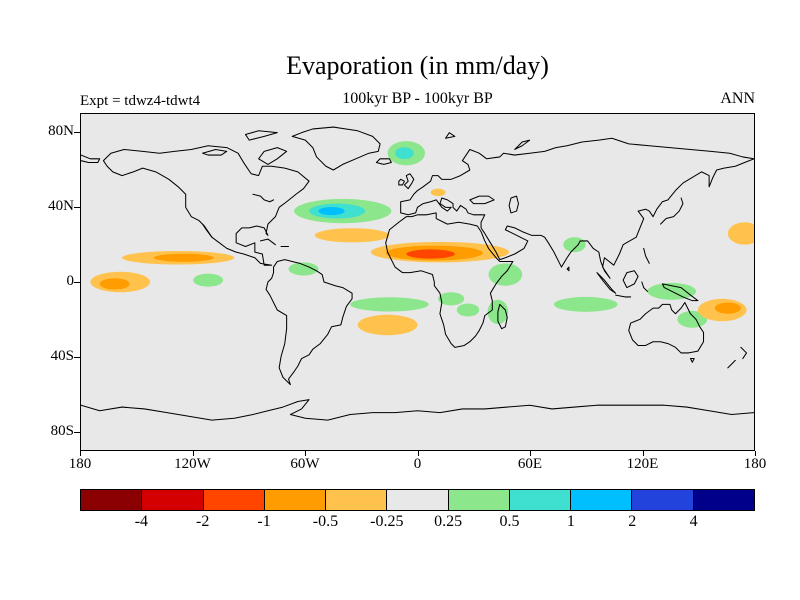 Image resolution: width=800 pixels, height=600 pixels. Describe the element at coordinates (352, 235) in the screenshot. I see `anomaly-region-north-atlantic-subtropical-negative` at that location.